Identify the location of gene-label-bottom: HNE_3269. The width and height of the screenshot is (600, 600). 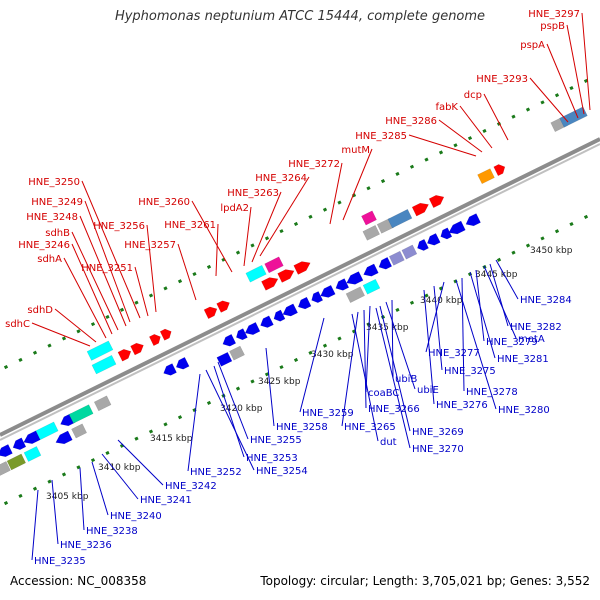
(438, 432).